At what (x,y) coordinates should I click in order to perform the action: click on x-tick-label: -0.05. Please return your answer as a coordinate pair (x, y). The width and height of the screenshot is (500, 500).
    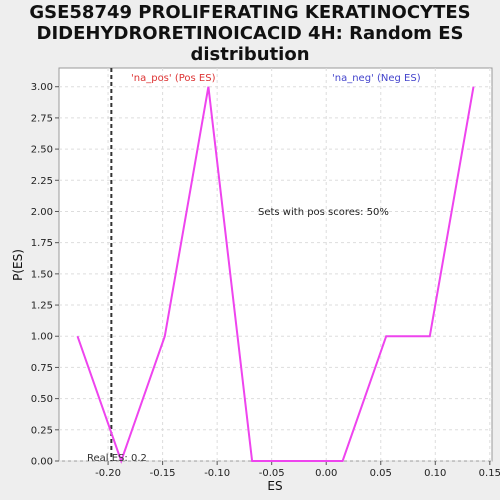
    Looking at the image, I should click on (272, 473).